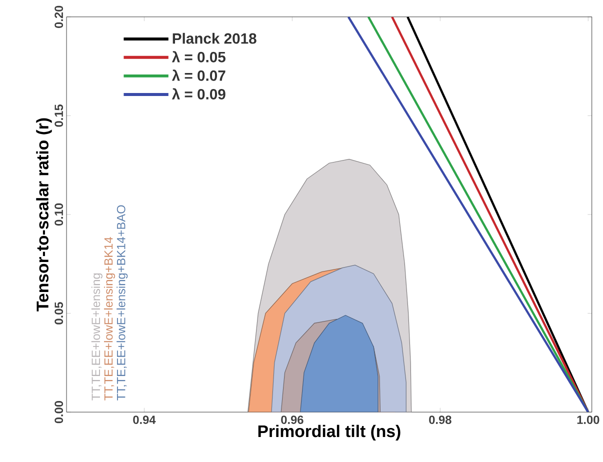 The image size is (603, 462). What do you see at coordinates (96, 337) in the screenshot?
I see `text: TT,TE,EE+lowE+lensing` at bounding box center [96, 337].